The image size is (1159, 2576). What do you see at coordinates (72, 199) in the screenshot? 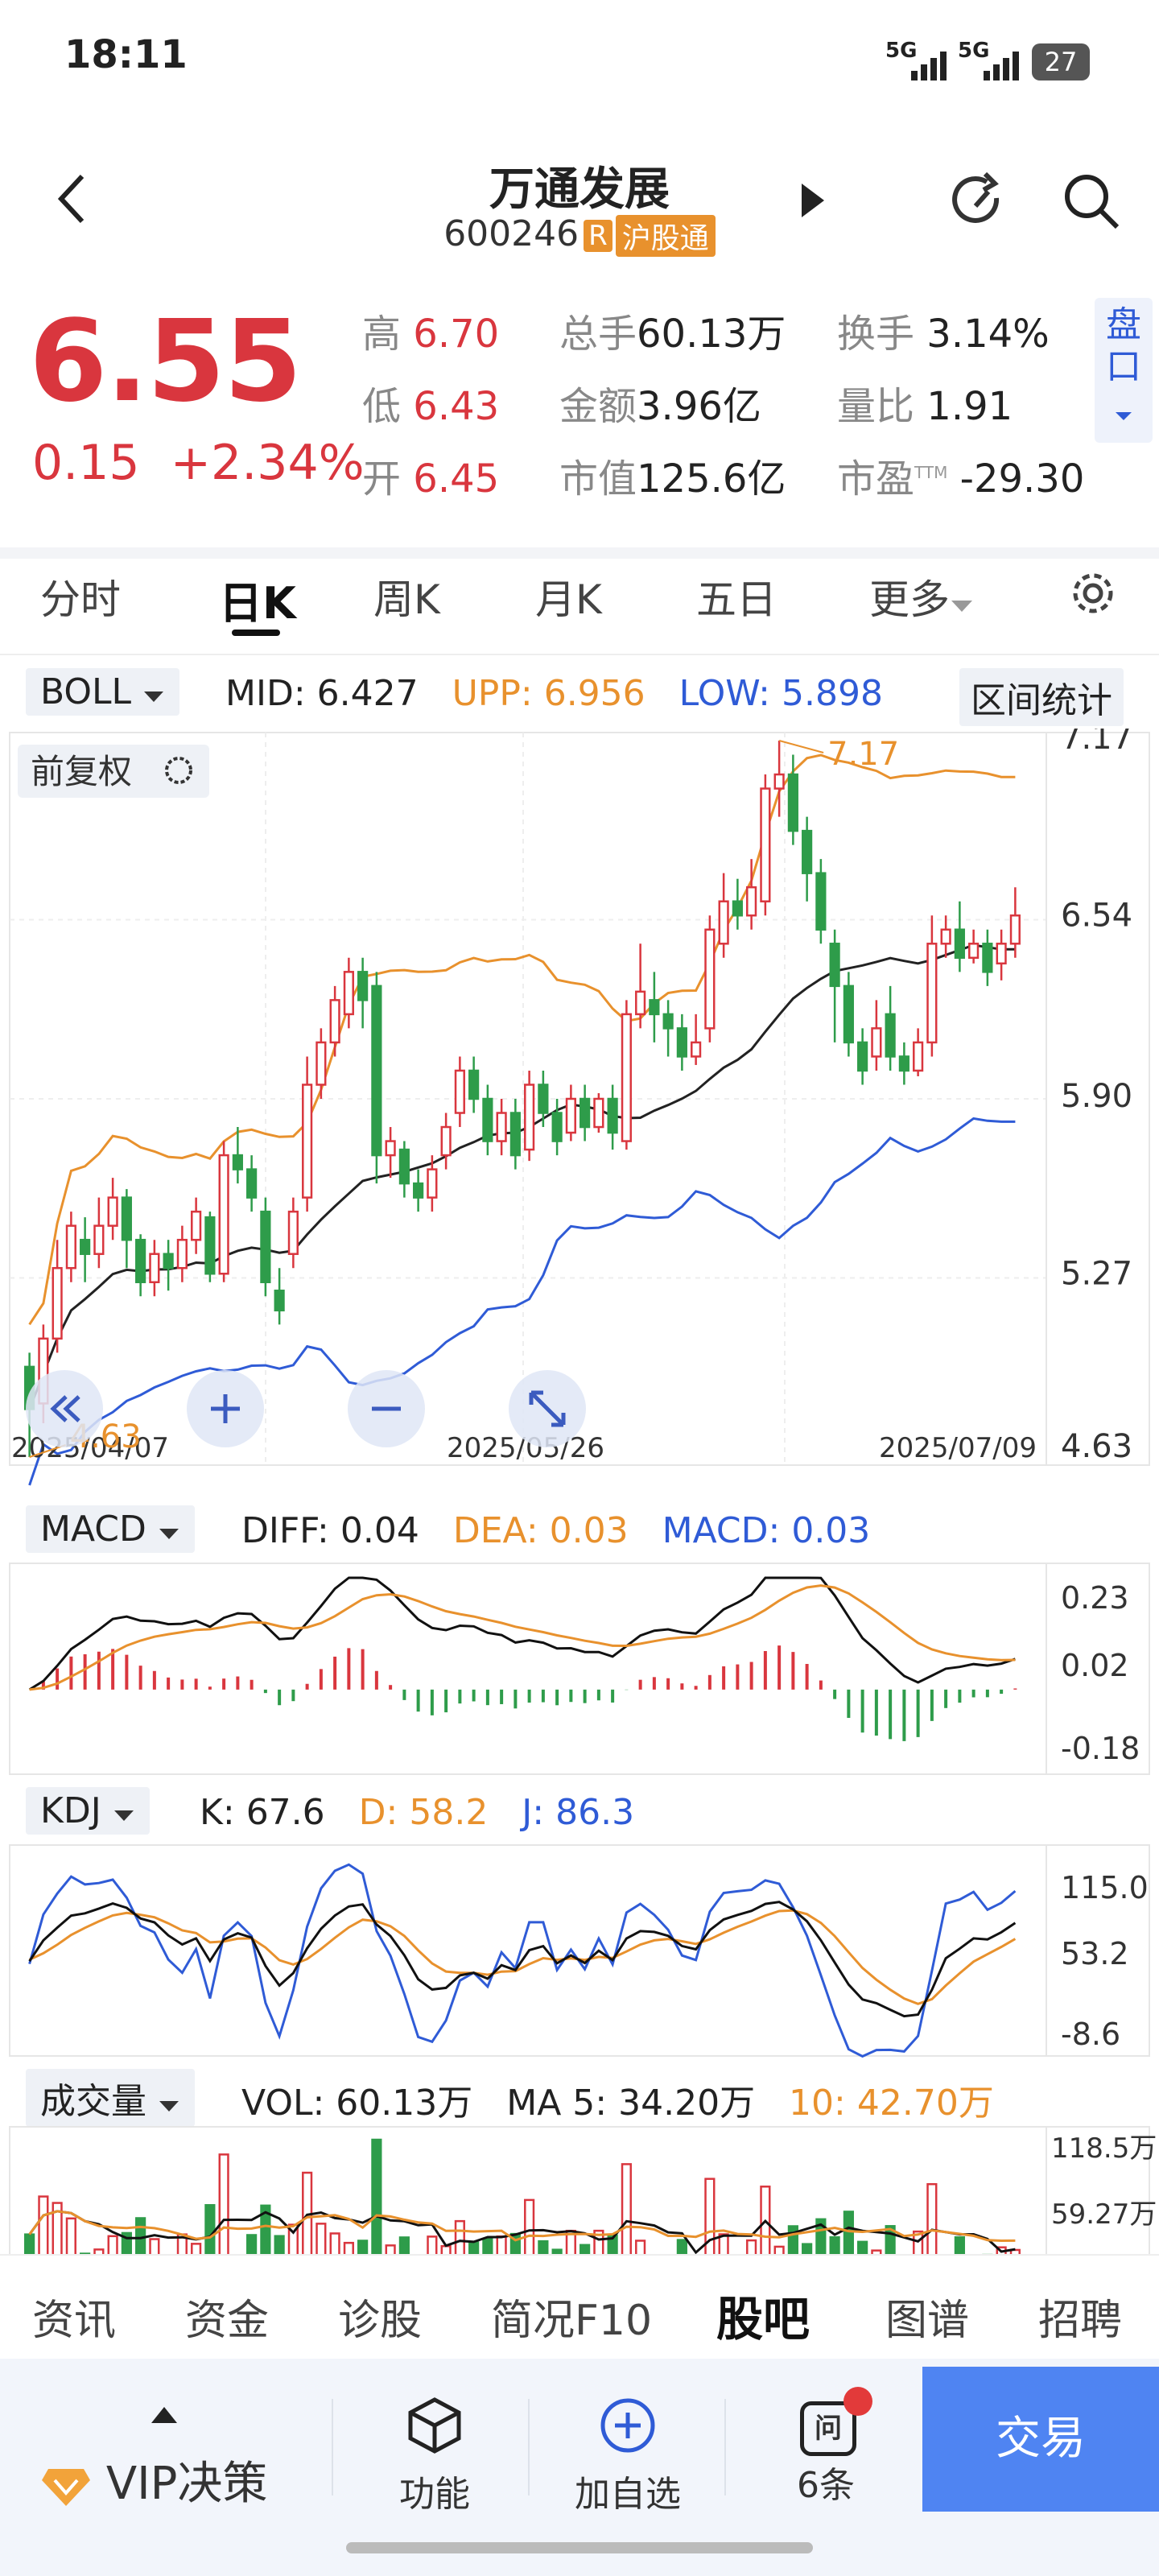
I see `back-icon` at bounding box center [72, 199].